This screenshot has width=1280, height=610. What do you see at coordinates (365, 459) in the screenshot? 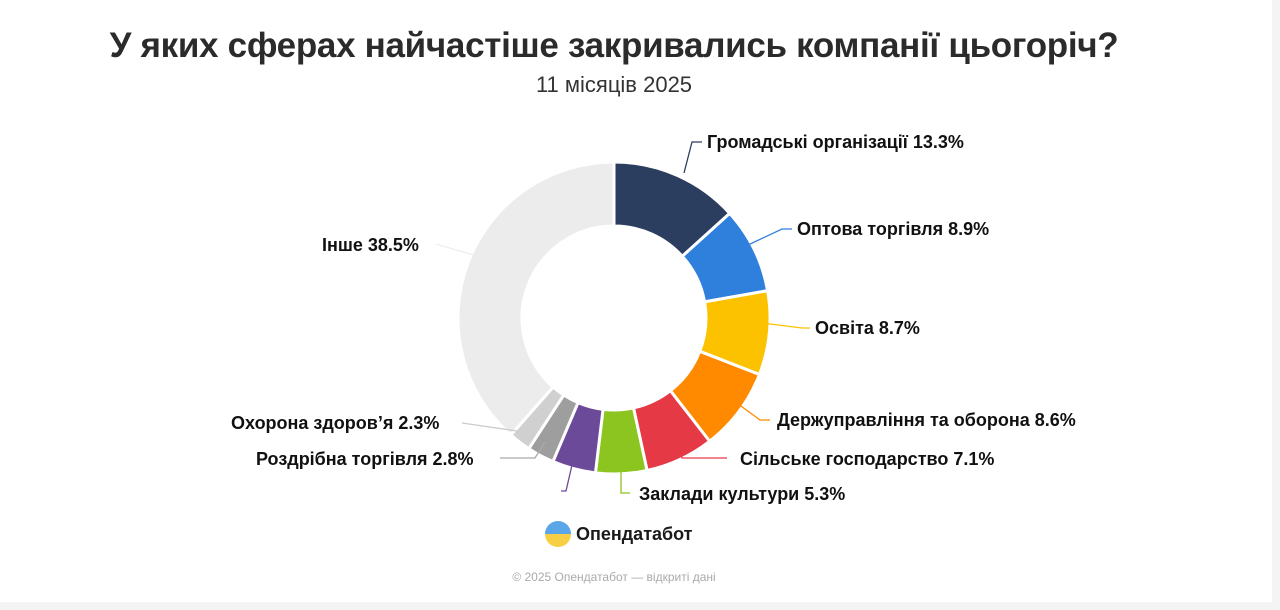
I see `label-rozdribna: Роздрібна торгівля 2.8%` at bounding box center [365, 459].